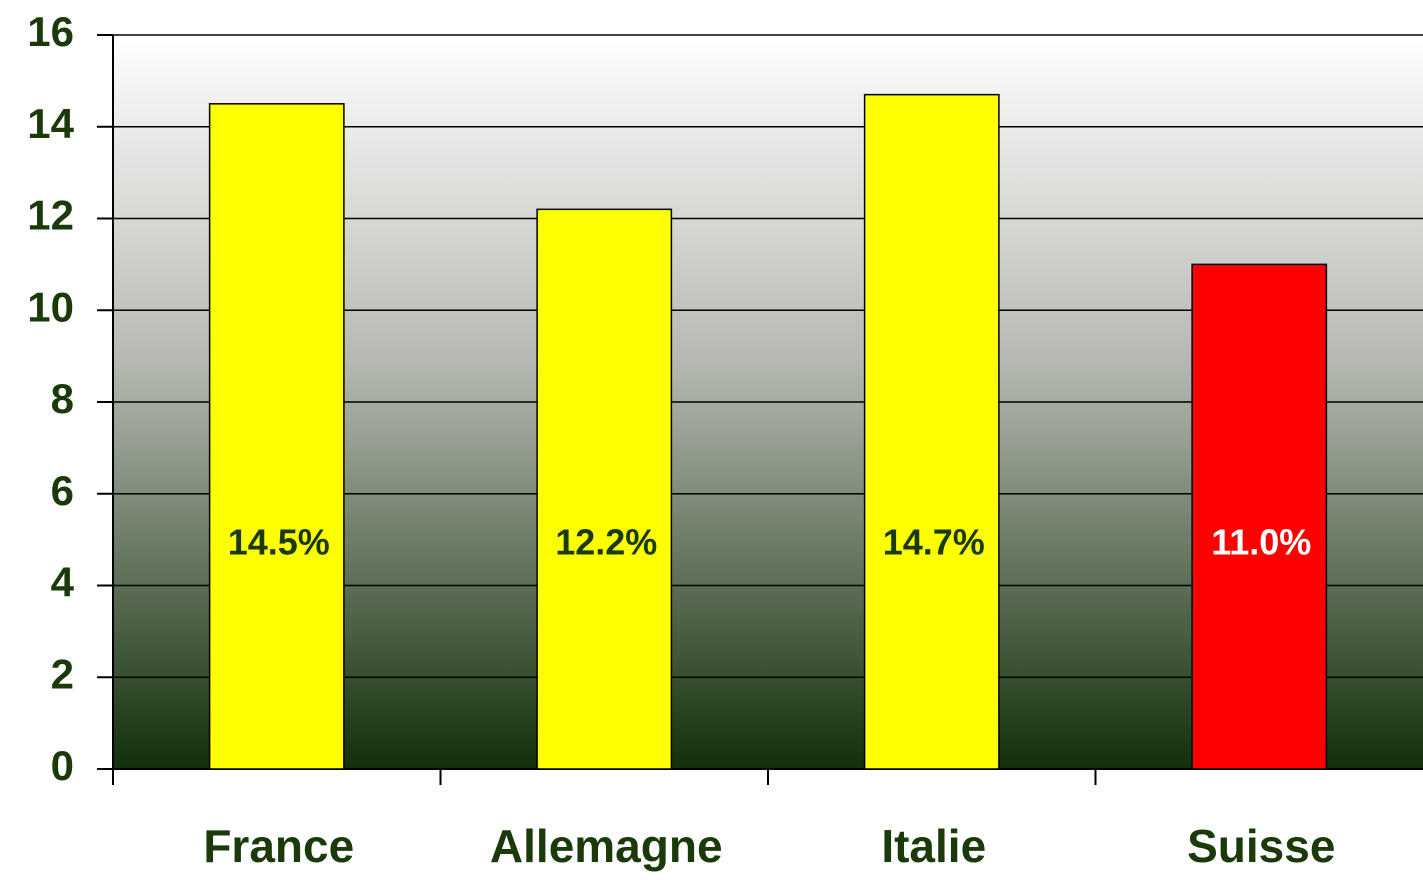  What do you see at coordinates (63, 582) in the screenshot?
I see `y-tick-label: 4` at bounding box center [63, 582].